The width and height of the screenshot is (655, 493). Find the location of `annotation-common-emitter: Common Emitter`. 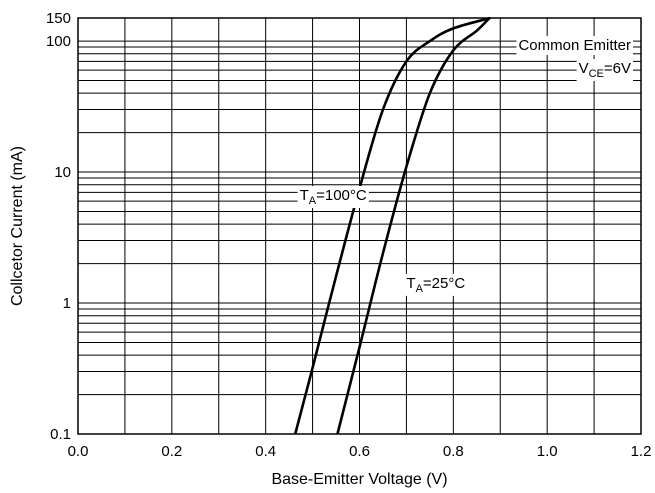

annotation-common-emitter: Common Emitter is located at coordinates (574, 45).